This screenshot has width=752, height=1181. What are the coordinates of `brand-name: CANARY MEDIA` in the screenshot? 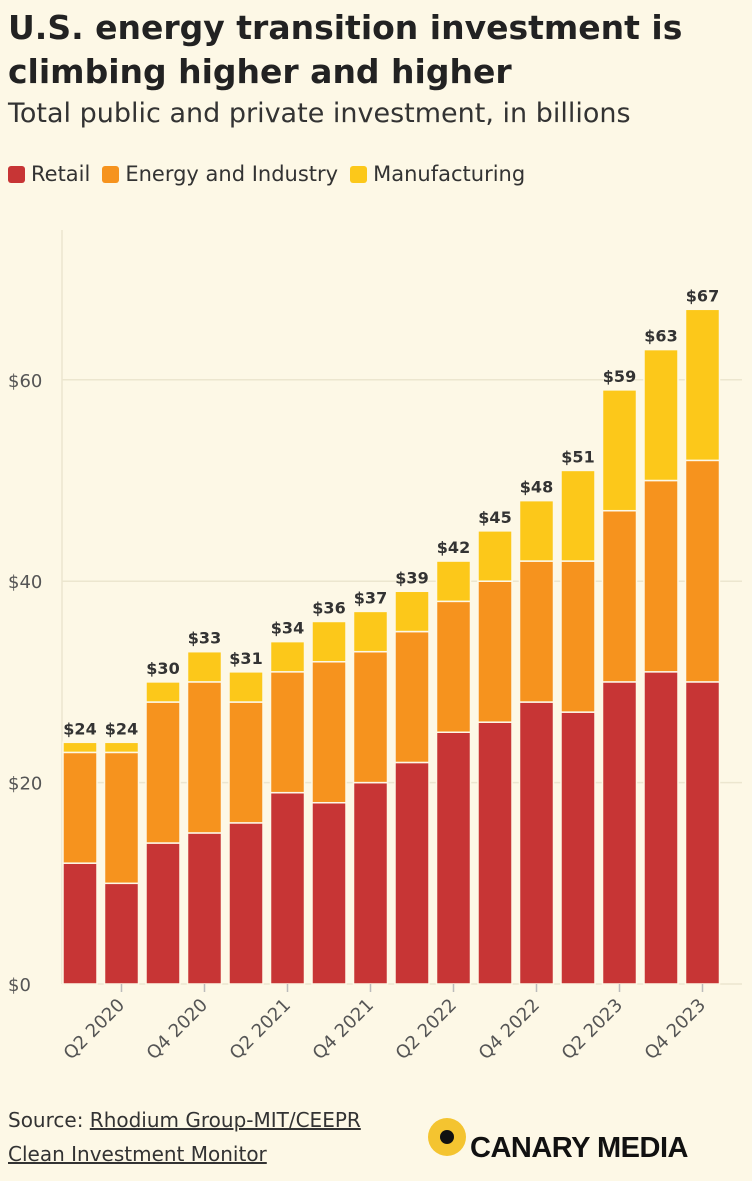 It's located at (579, 1148).